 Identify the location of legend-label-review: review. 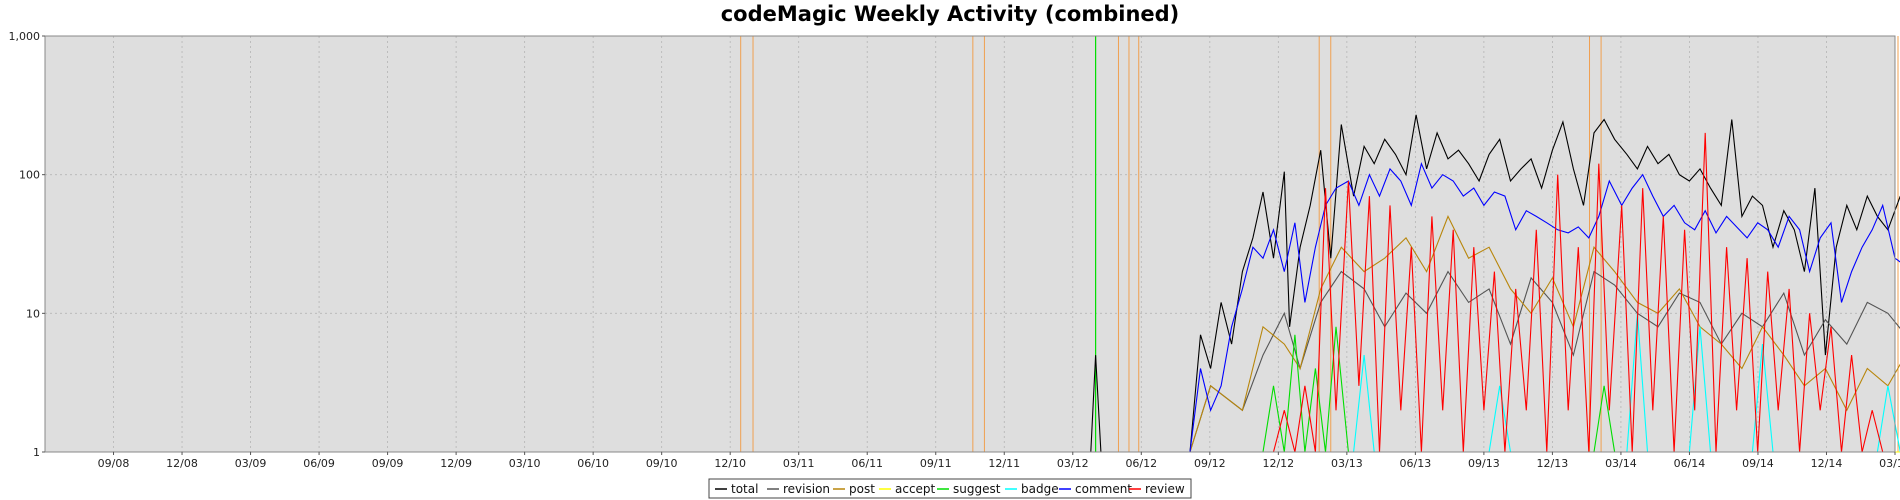
(1165, 489).